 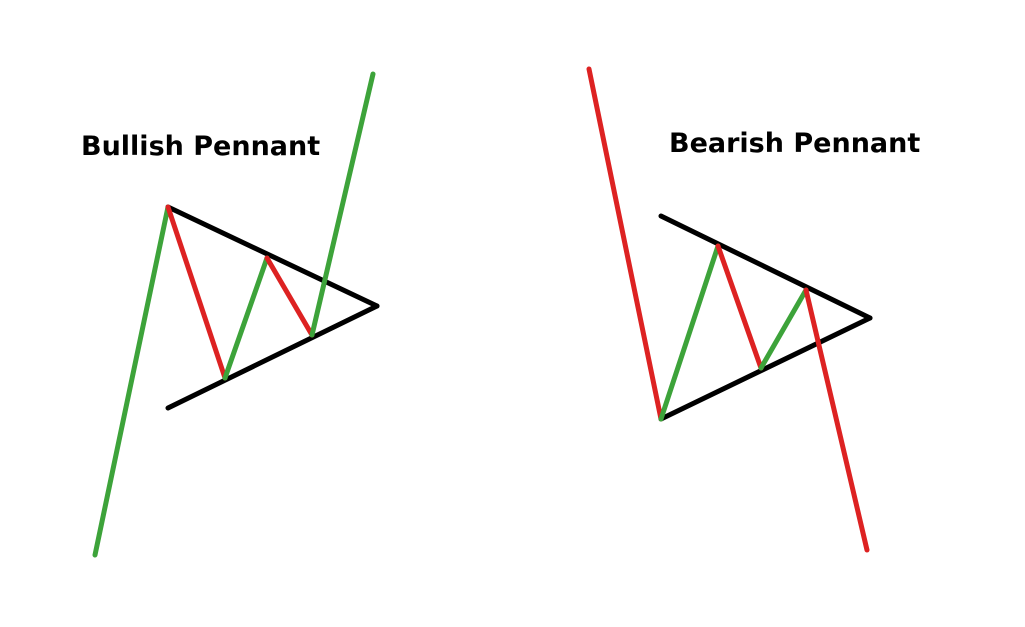 What do you see at coordinates (342, 204) in the screenshot?
I see `bullish-breakout` at bounding box center [342, 204].